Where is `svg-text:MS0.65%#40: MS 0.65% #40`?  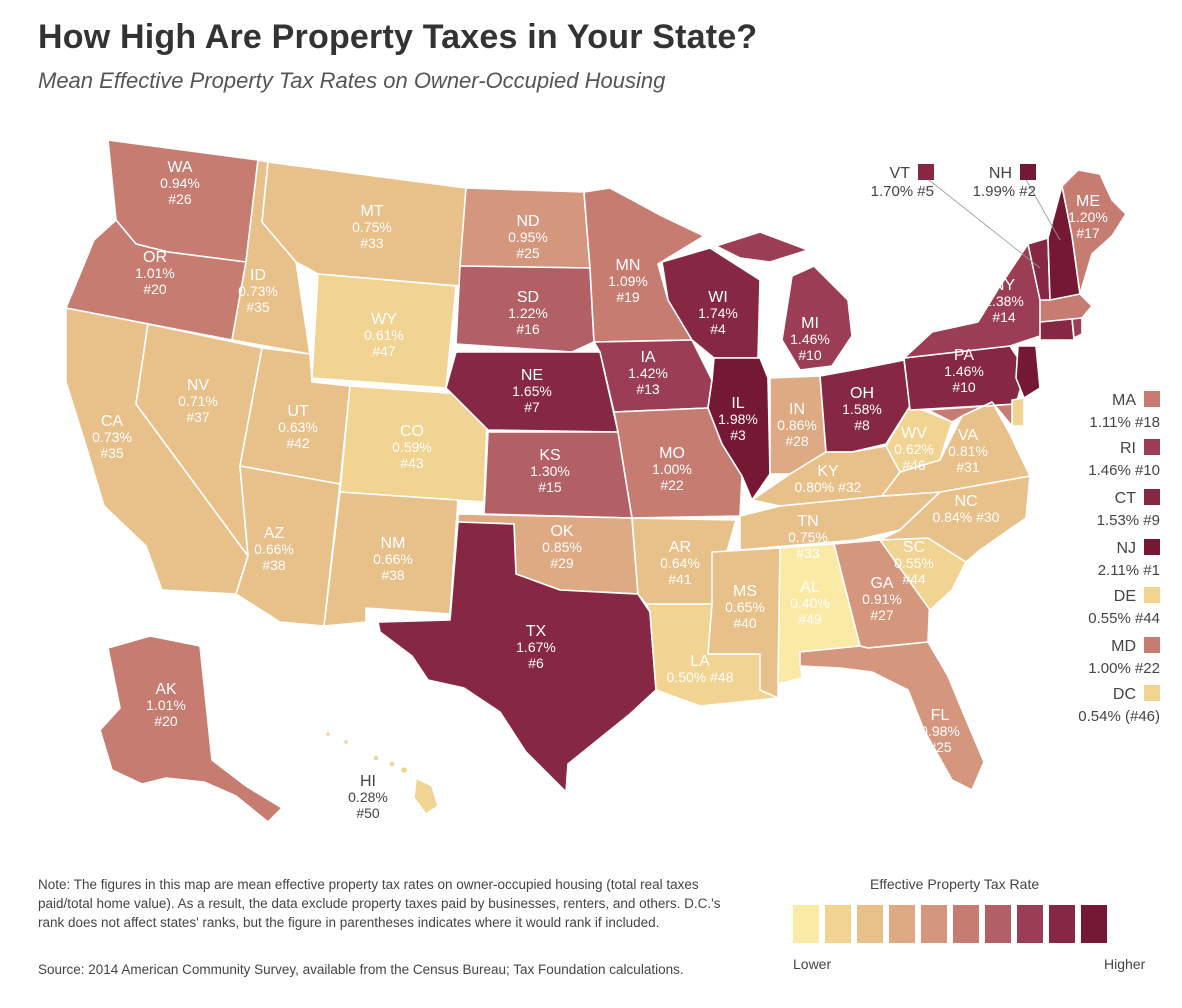 svg-text:MS0.65%#40: MS 0.65% #40 is located at coordinates (745, 607).